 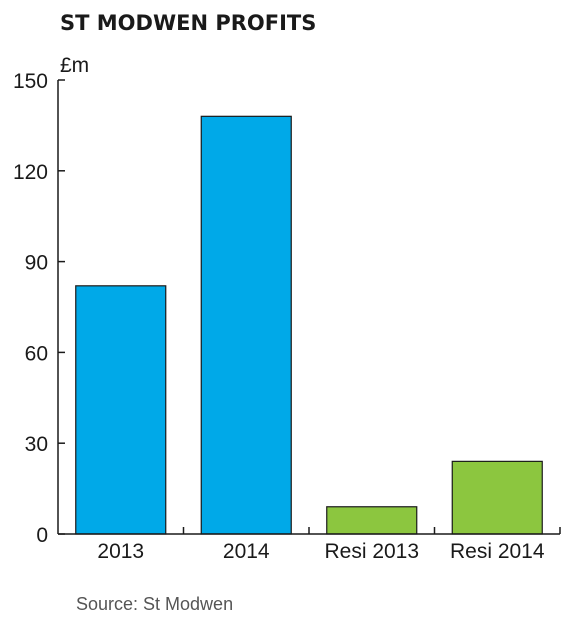 I want to click on y-tick-label: 150, so click(x=30, y=81).